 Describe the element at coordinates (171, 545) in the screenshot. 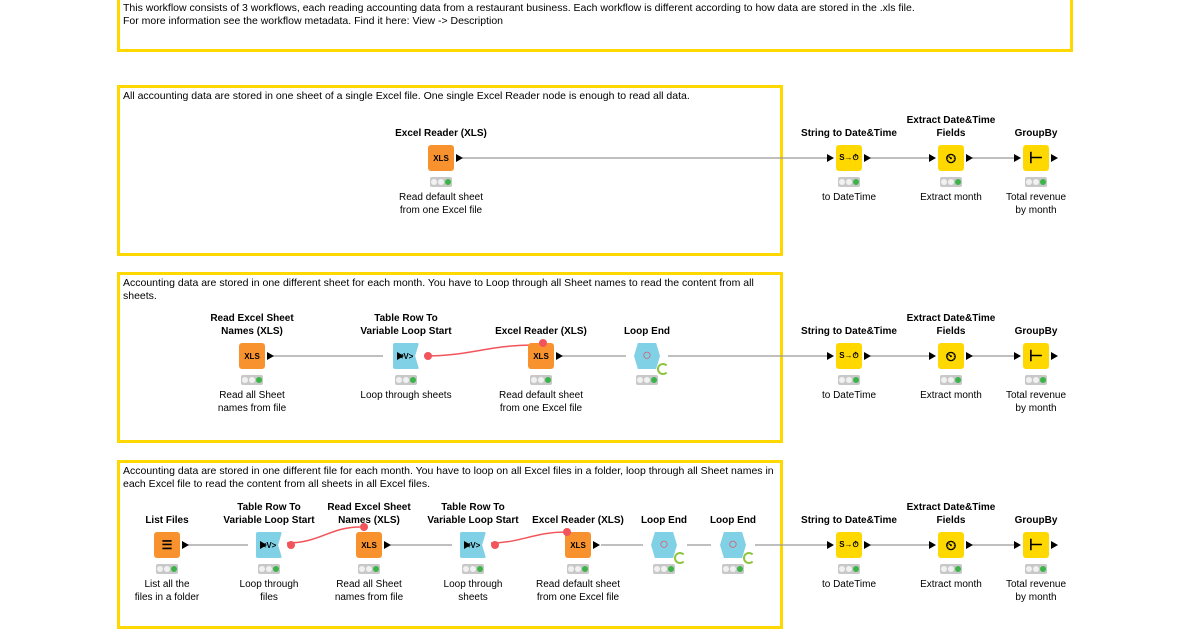

I see `list-files-icon: ☰` at that location.